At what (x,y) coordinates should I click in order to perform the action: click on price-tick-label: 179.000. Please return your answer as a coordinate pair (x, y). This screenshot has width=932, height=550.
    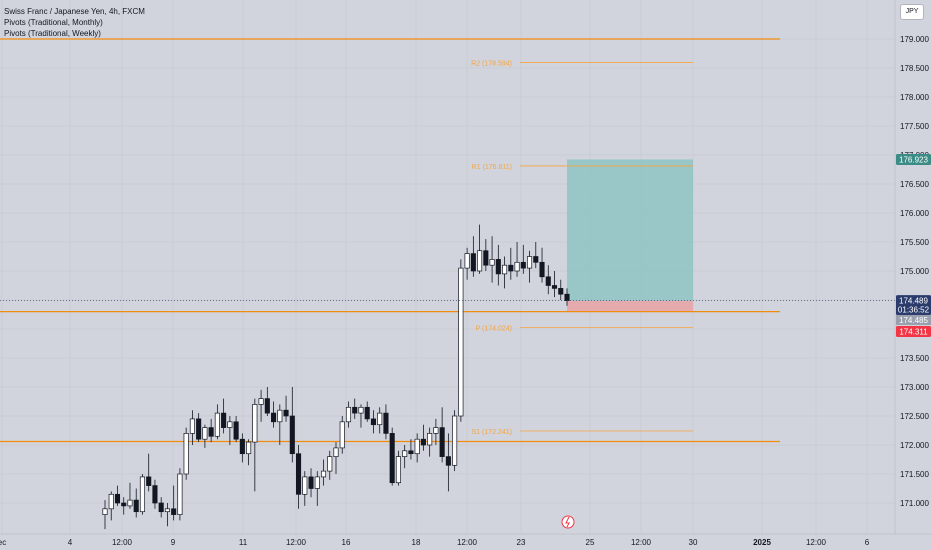
    Looking at the image, I should click on (914, 39).